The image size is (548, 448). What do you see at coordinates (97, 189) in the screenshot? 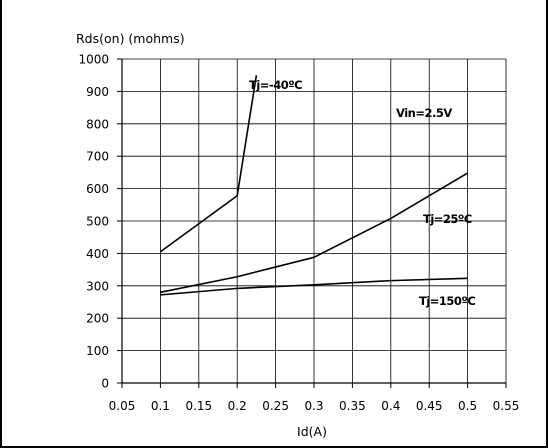
I see `y-tick-label: 600` at bounding box center [97, 189].